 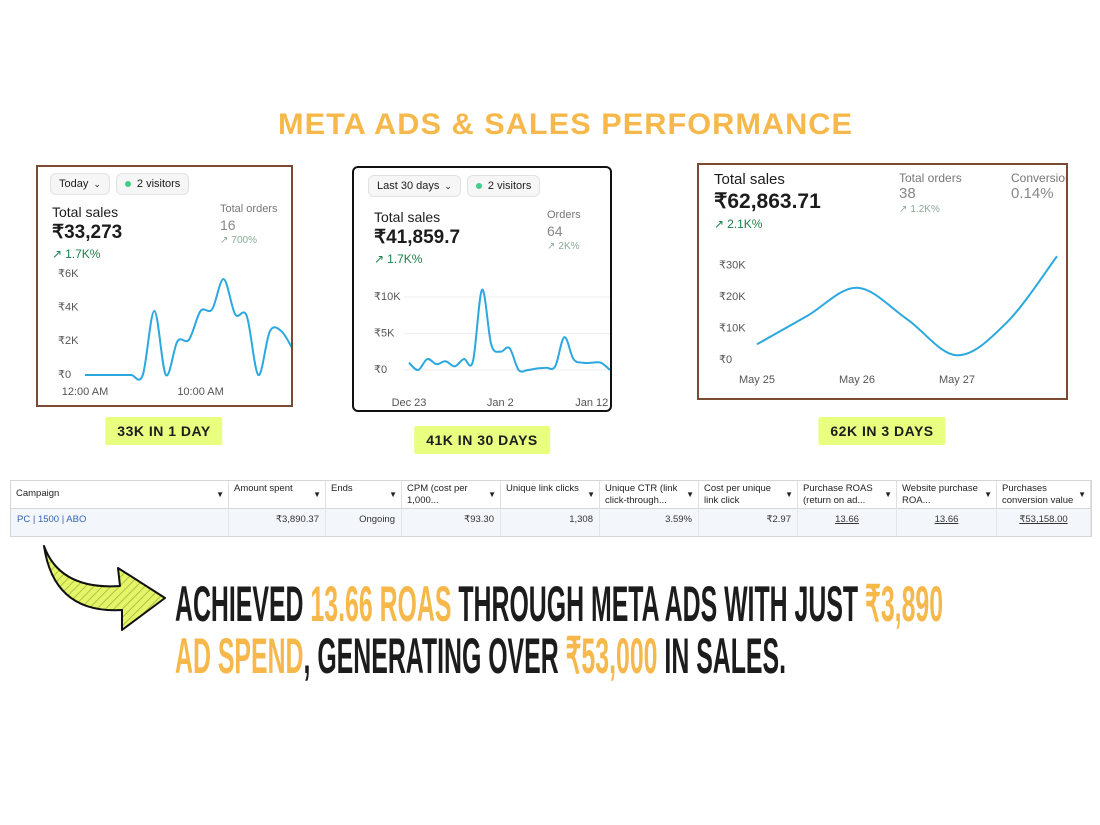 I want to click on column-header: Purchase ROAS (return on ad... ▼, so click(x=847, y=495).